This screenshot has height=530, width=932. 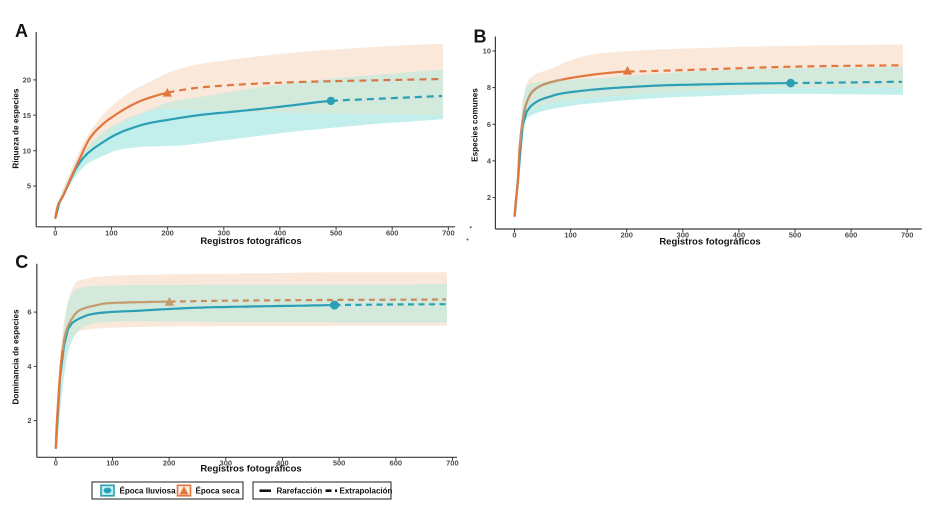 I want to click on svg-text: Época seca, so click(x=218, y=491).